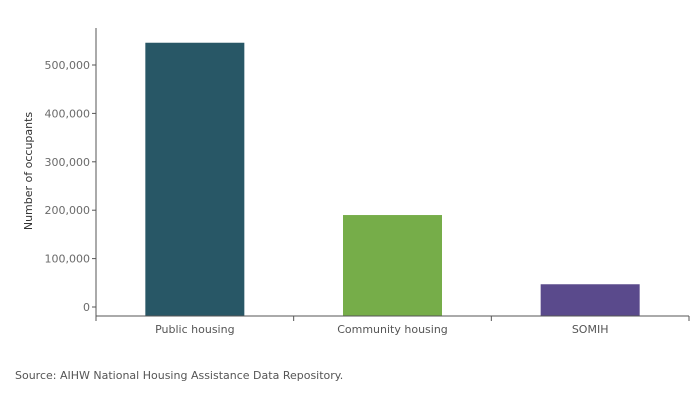 The image size is (700, 400). What do you see at coordinates (590, 300) in the screenshot?
I see `bar-somih` at bounding box center [590, 300].